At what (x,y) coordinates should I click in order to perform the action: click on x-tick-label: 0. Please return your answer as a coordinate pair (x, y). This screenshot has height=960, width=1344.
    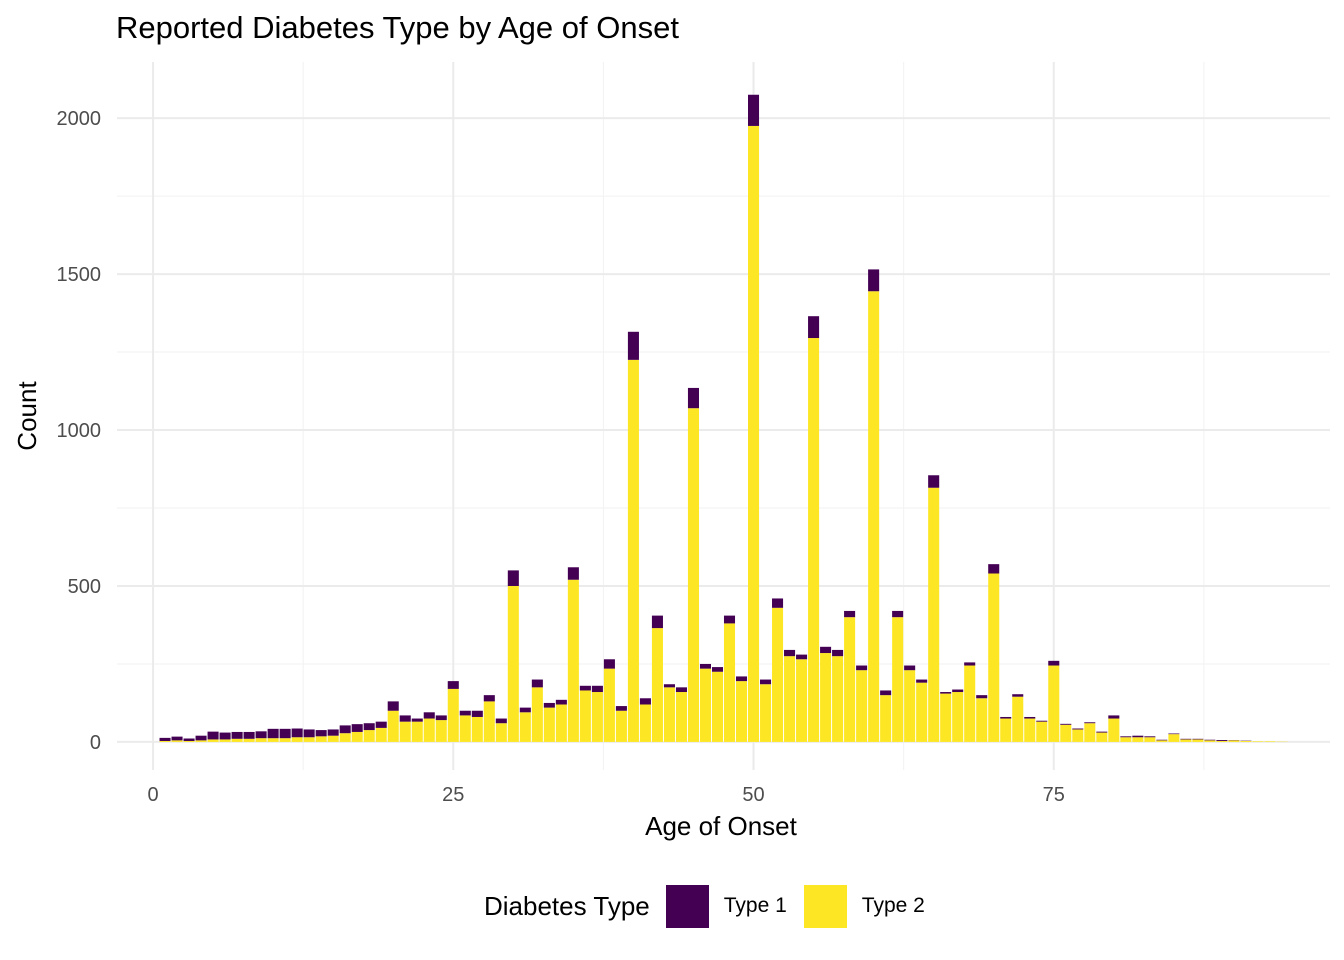
    Looking at the image, I should click on (152, 795).